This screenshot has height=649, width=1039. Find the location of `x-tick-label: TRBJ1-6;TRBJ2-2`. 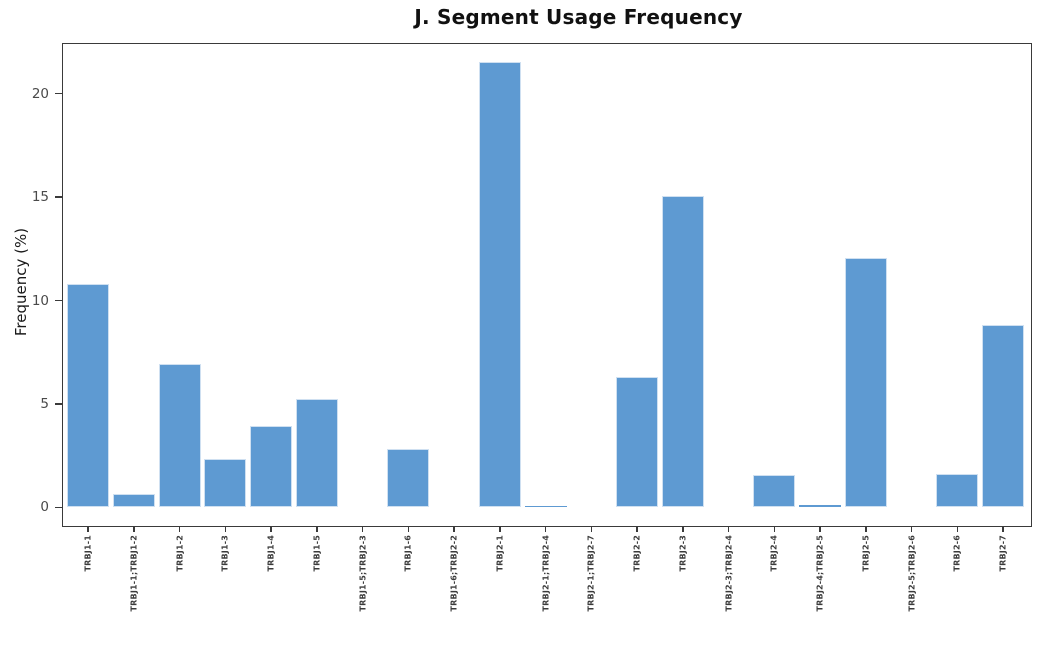

x-tick-label: TRBJ1-6;TRBJ2-2 is located at coordinates (454, 573).